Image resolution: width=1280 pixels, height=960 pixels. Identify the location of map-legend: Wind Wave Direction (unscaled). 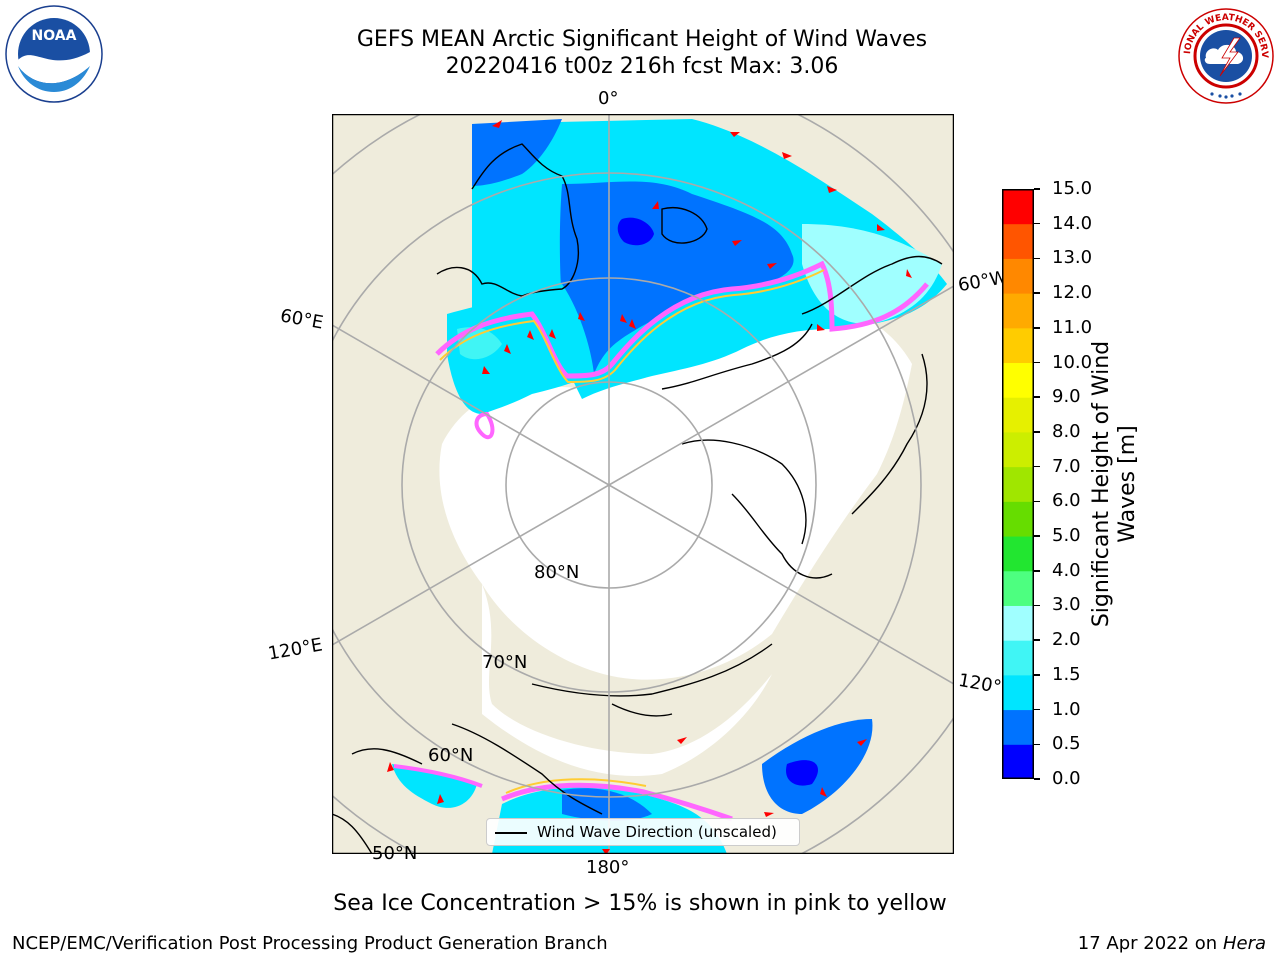
(643, 832).